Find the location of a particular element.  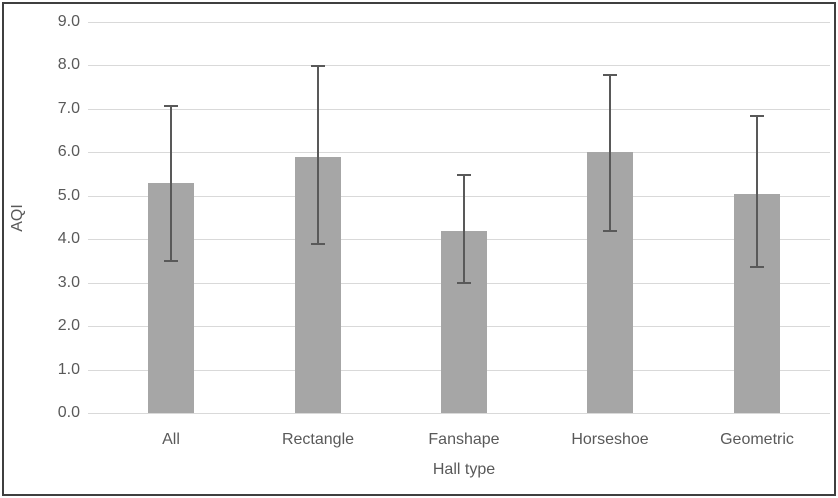

error-cap-bottom-horseshoe is located at coordinates (610, 231).